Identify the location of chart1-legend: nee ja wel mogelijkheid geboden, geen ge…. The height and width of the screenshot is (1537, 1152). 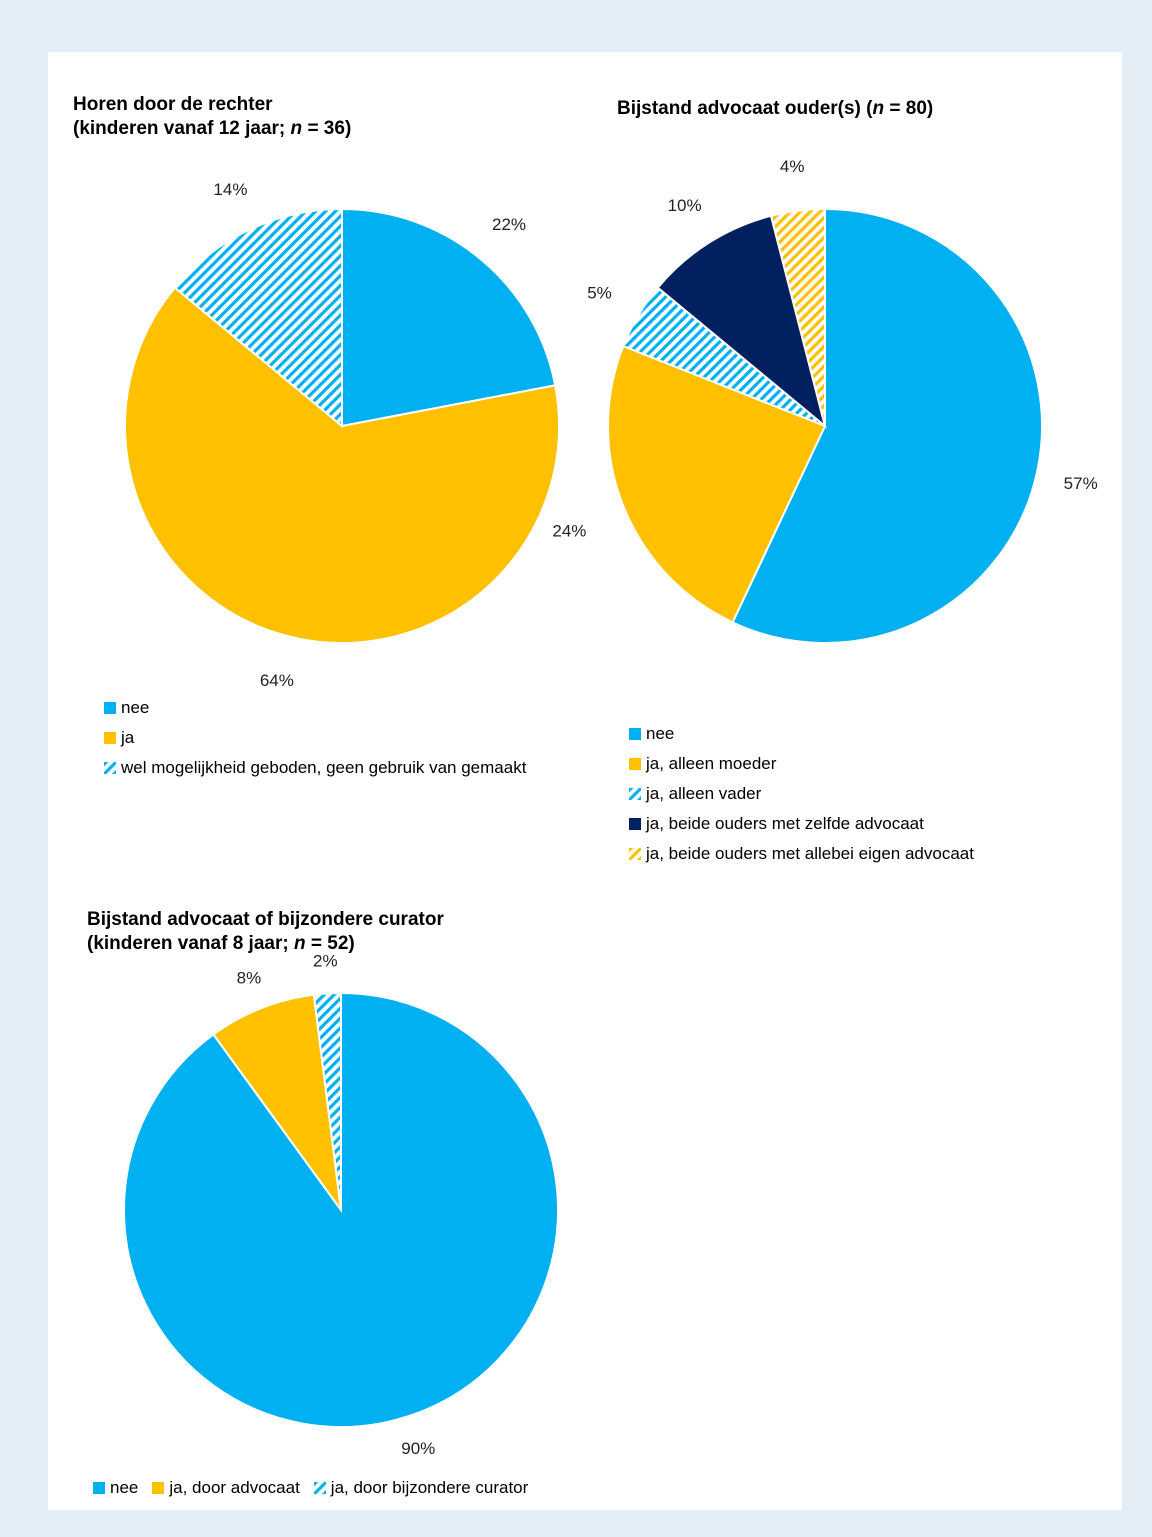
(315, 738).